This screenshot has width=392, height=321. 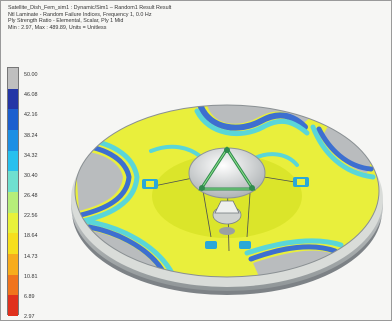 What do you see at coordinates (29, 296) in the screenshot?
I see `legend-tick-label: 6.89` at bounding box center [29, 296].